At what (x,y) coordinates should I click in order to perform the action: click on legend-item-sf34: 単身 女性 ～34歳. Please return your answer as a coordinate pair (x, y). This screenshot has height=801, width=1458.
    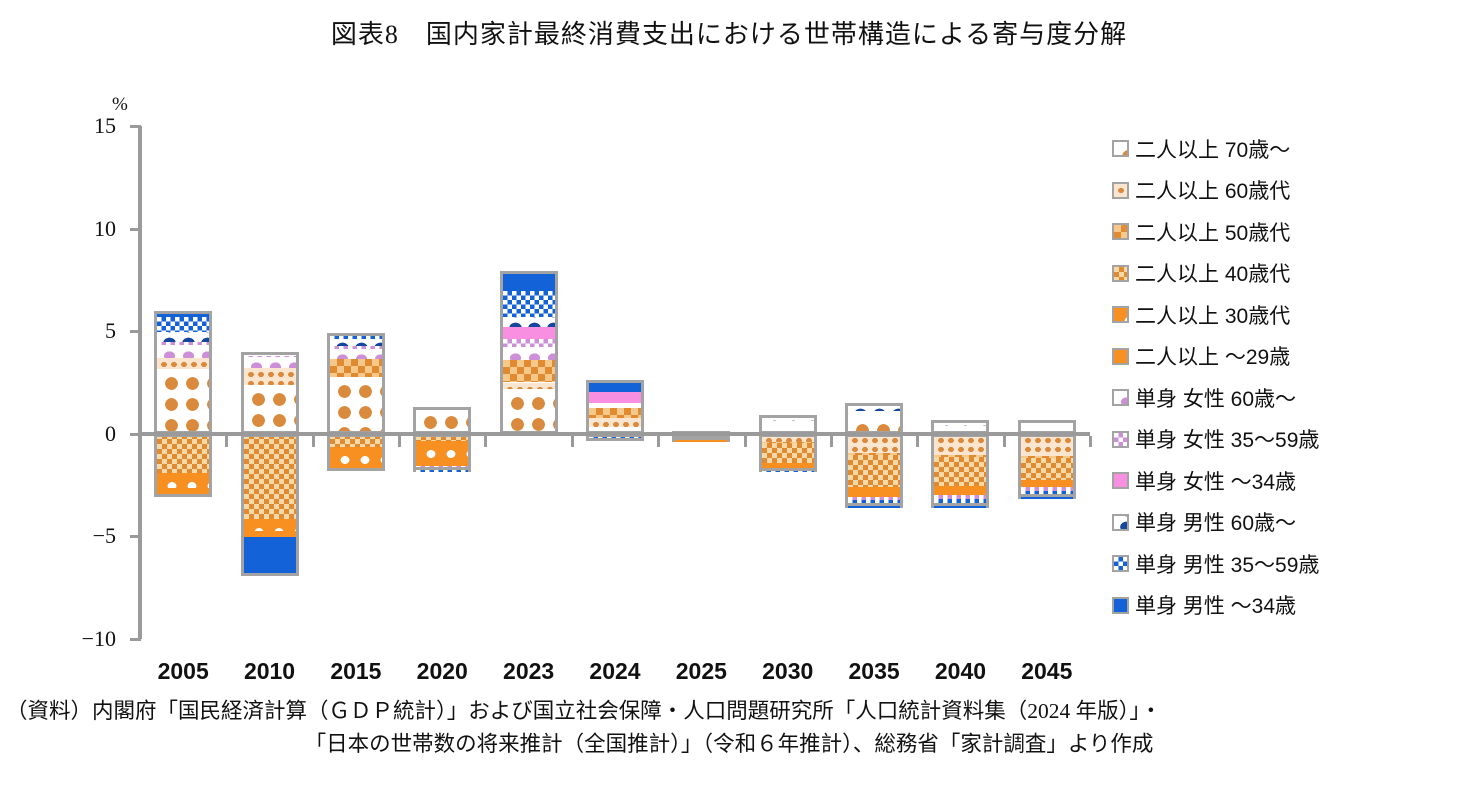
    Looking at the image, I should click on (1277, 481).